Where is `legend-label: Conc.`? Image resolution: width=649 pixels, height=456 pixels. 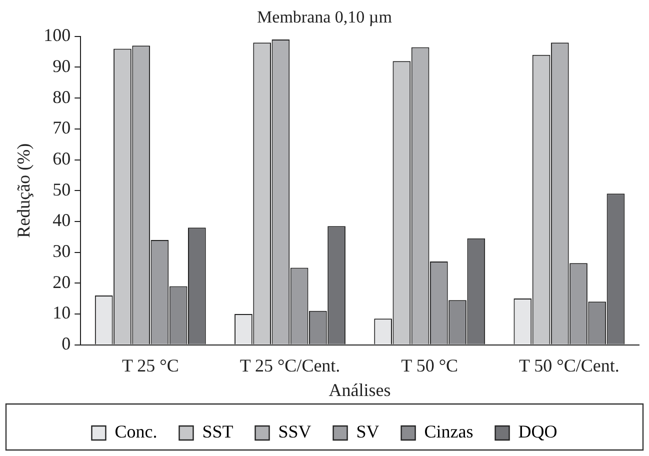
legend-label: Conc. is located at coordinates (136, 432).